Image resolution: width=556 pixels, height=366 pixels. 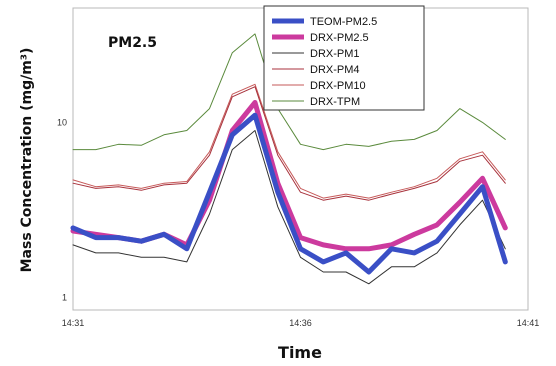 I want to click on legend-label: DRX-TPM, so click(x=335, y=102).